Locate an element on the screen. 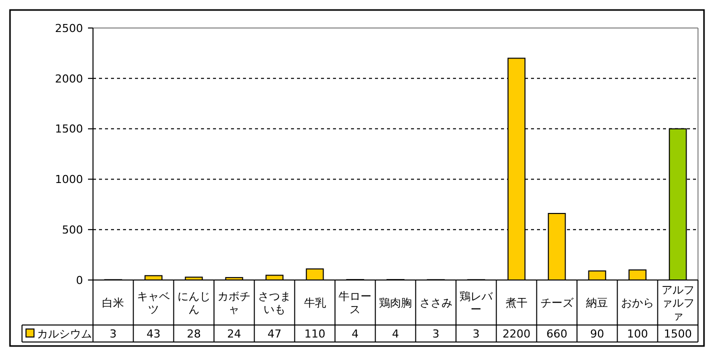 The image size is (720, 360). x-tick-label: ささみ is located at coordinates (435, 303).